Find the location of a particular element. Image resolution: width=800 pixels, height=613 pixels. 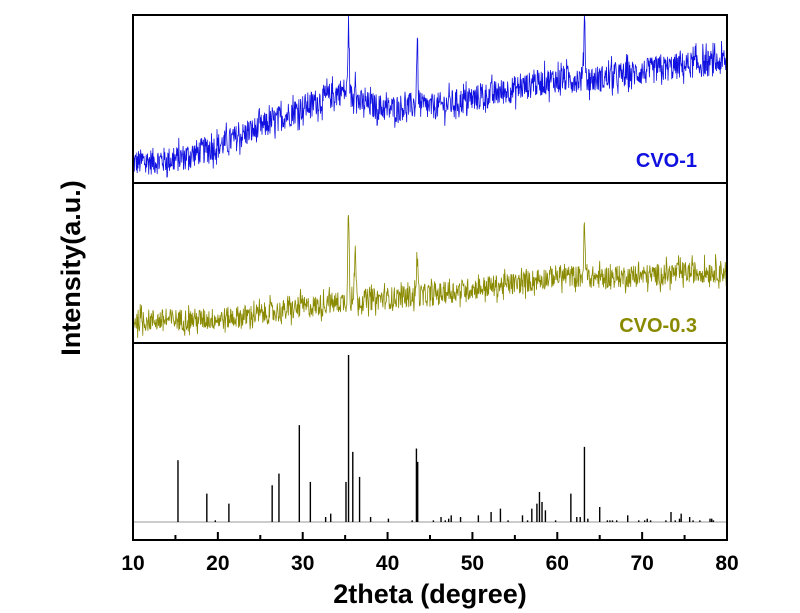

x-tick-label: 20 is located at coordinates (217, 563).